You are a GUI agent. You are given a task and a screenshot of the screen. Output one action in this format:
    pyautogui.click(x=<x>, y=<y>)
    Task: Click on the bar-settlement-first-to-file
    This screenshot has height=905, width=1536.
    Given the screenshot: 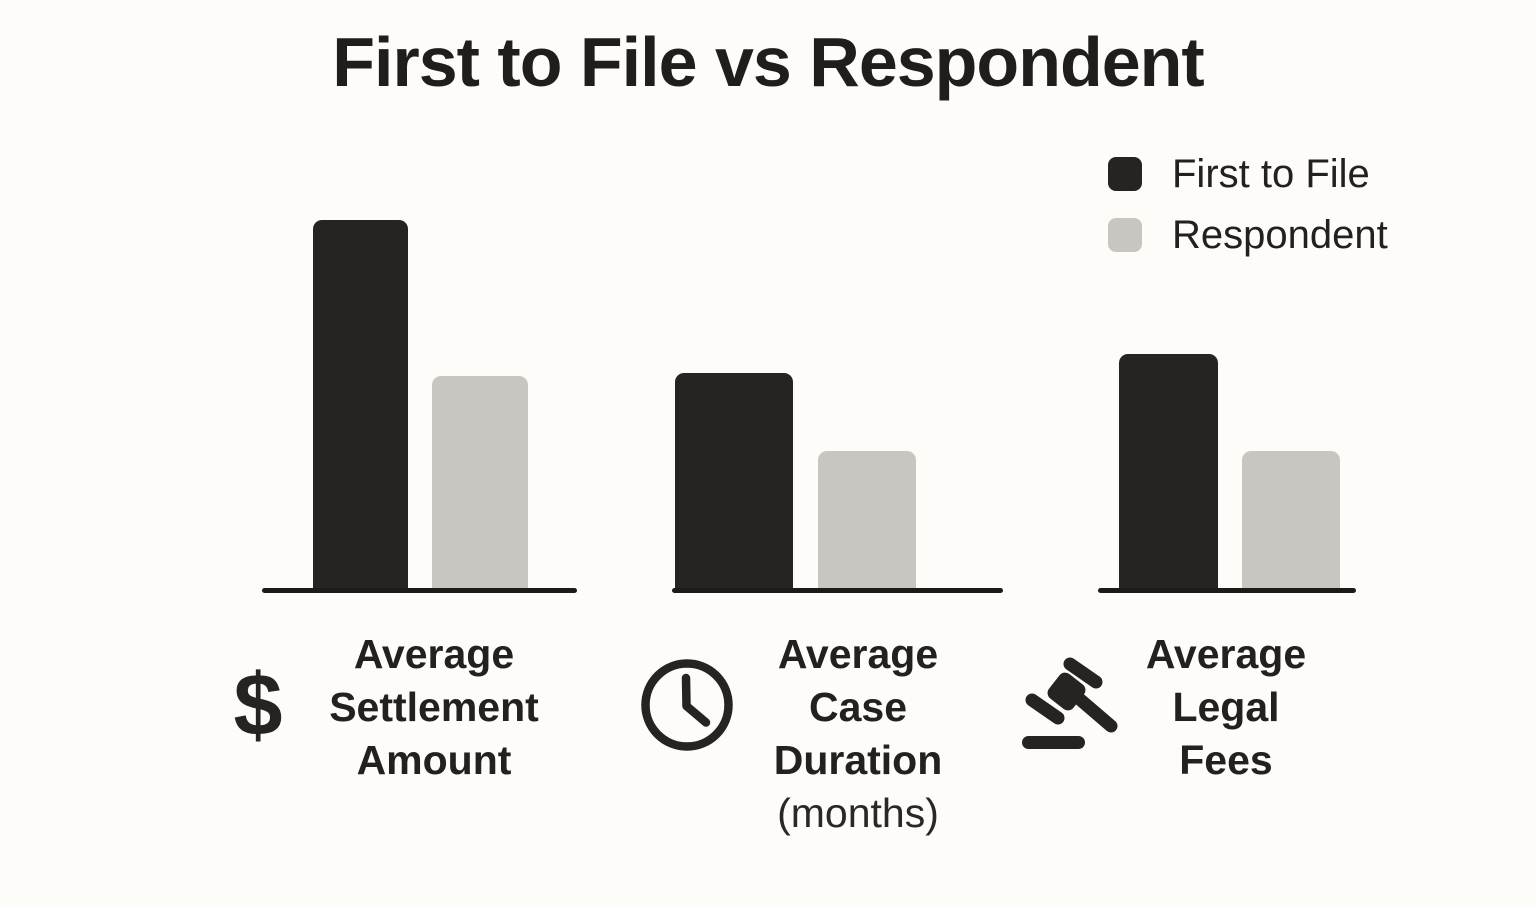 What is the action you would take?
    pyautogui.click(x=360, y=406)
    